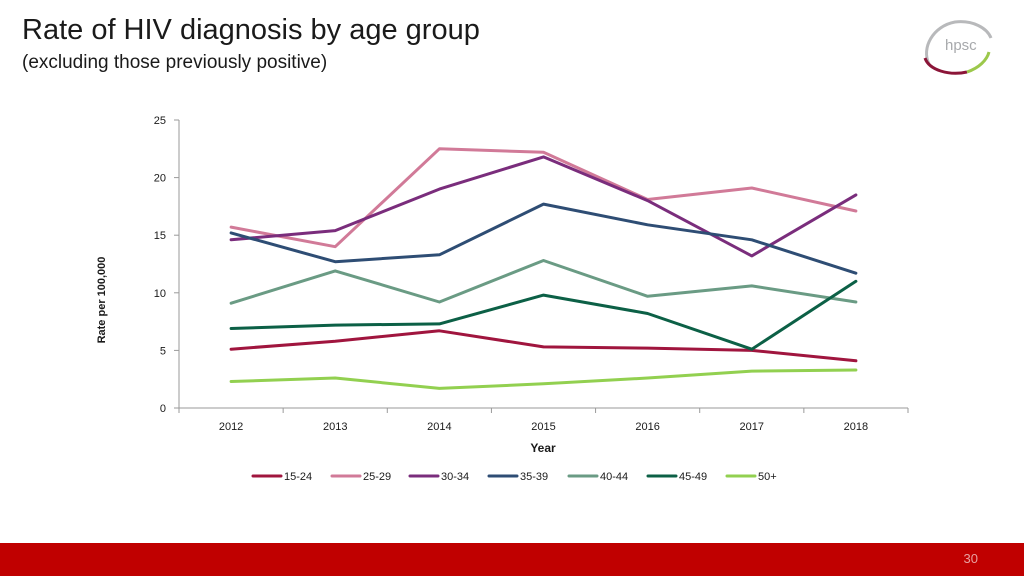 Image resolution: width=1024 pixels, height=576 pixels. I want to click on logo-text: hpsc, so click(961, 45).